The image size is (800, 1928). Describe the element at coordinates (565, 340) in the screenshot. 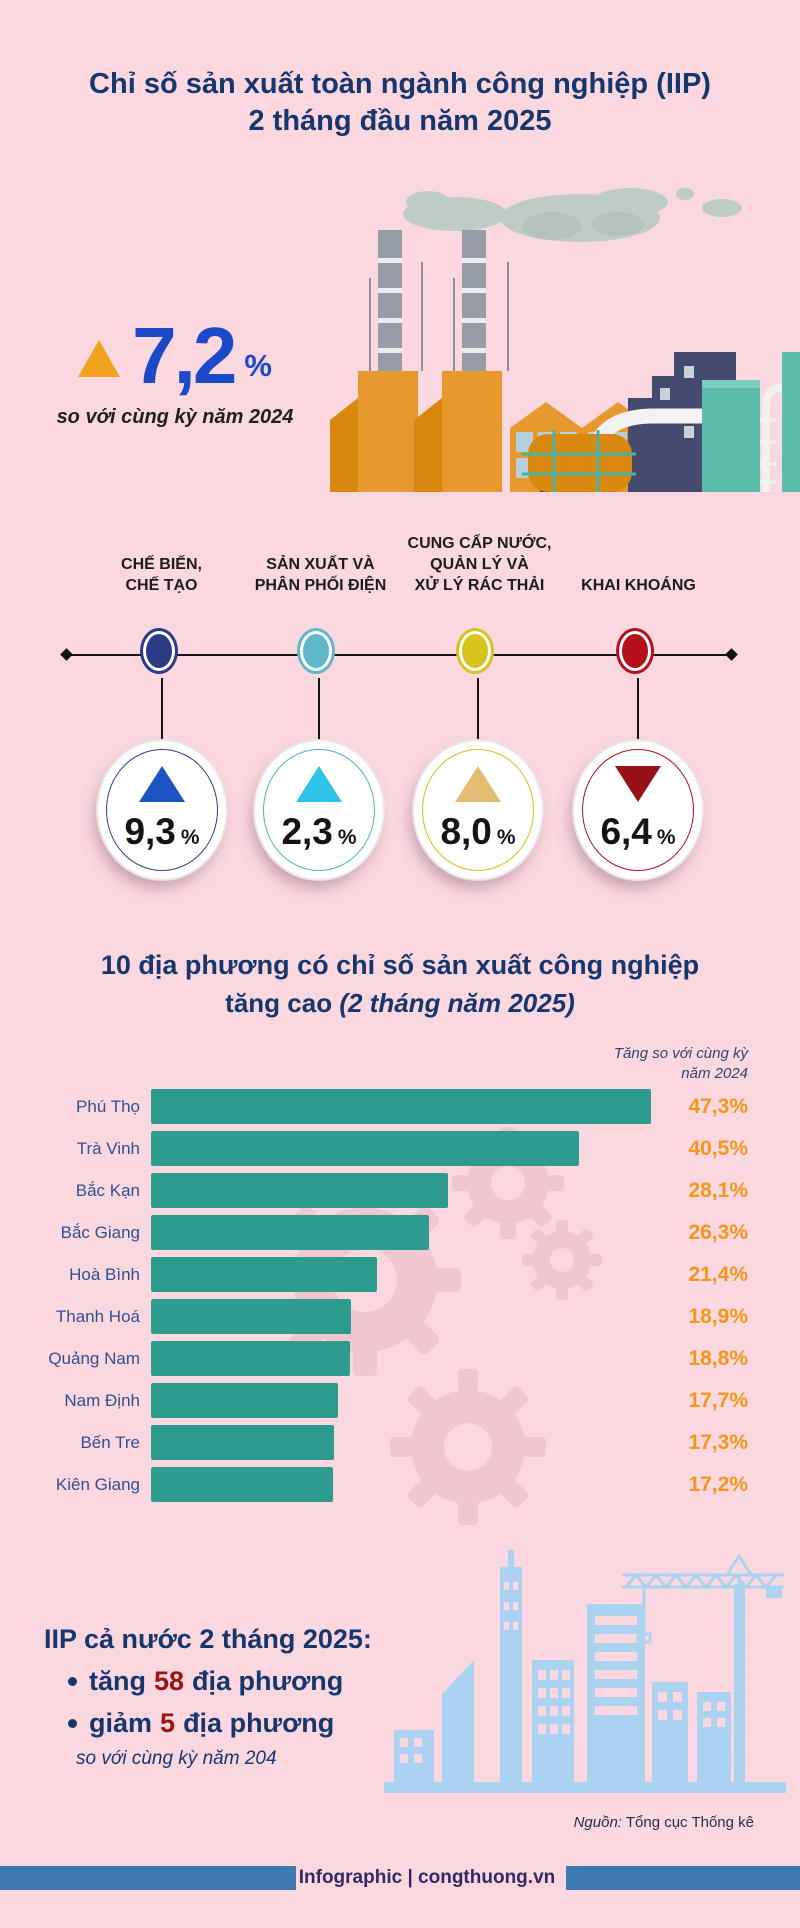

I see `factory-illustration` at that location.